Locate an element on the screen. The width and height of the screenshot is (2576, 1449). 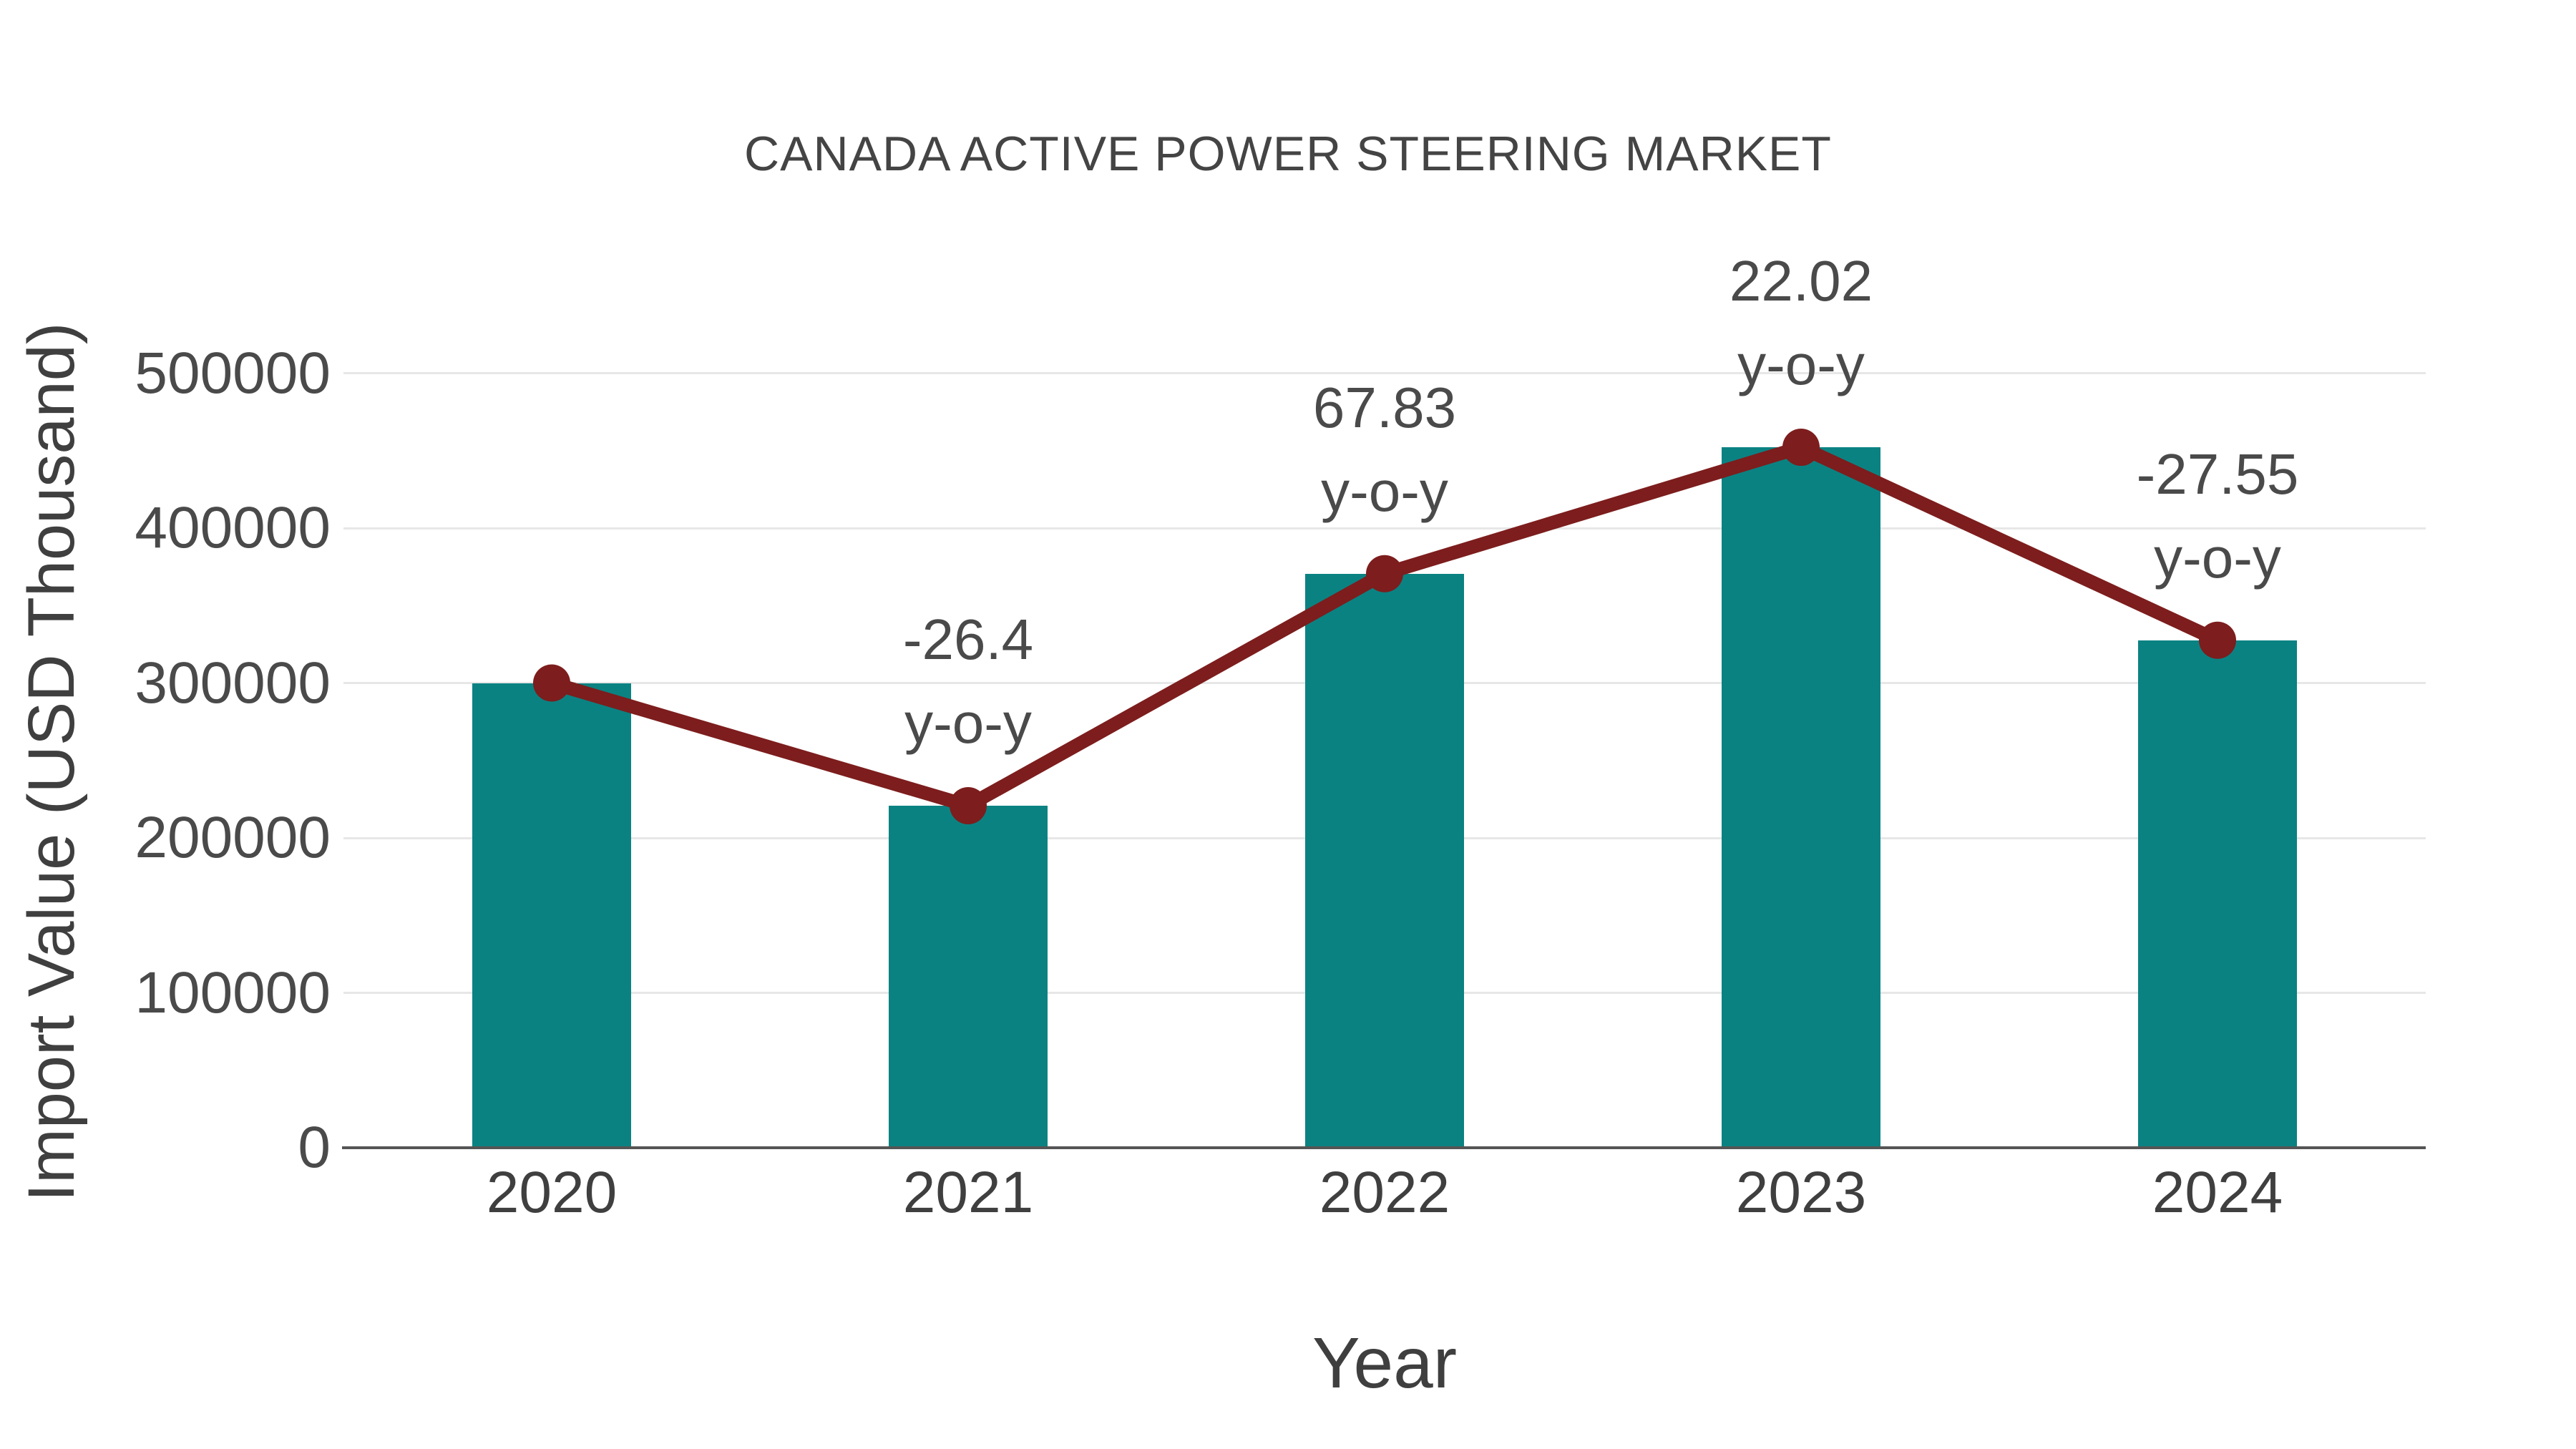
annotation-2023: 22.02 y-o-y is located at coordinates (1801, 322).